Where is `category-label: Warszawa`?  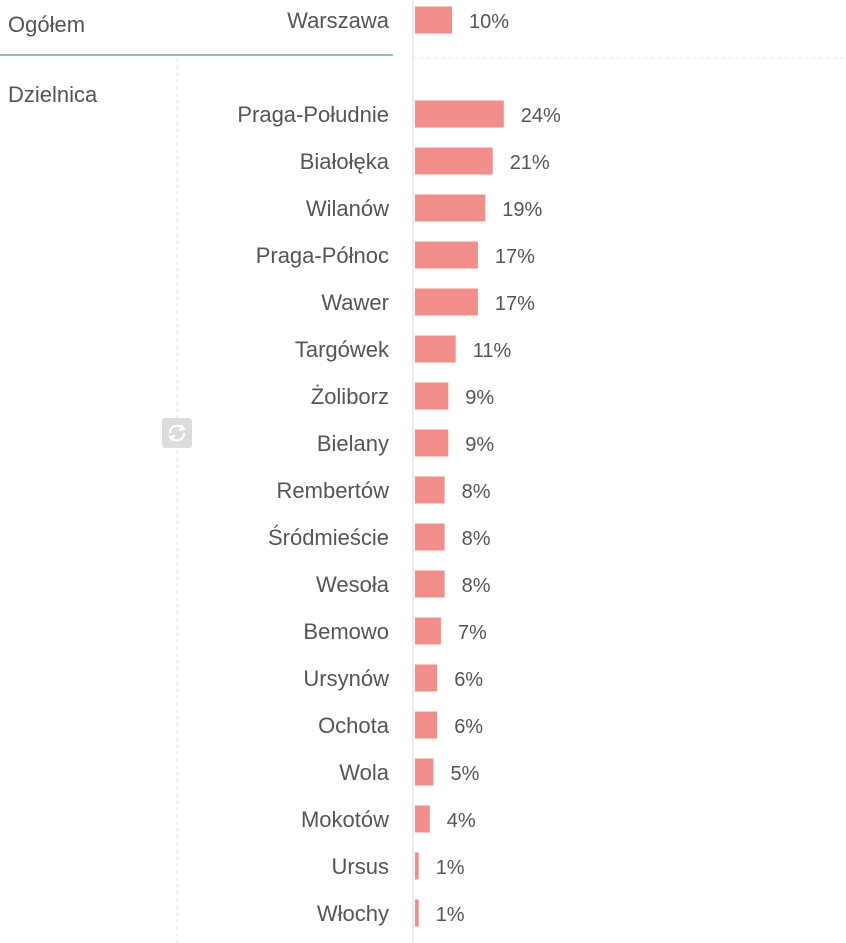 category-label: Warszawa is located at coordinates (338, 20).